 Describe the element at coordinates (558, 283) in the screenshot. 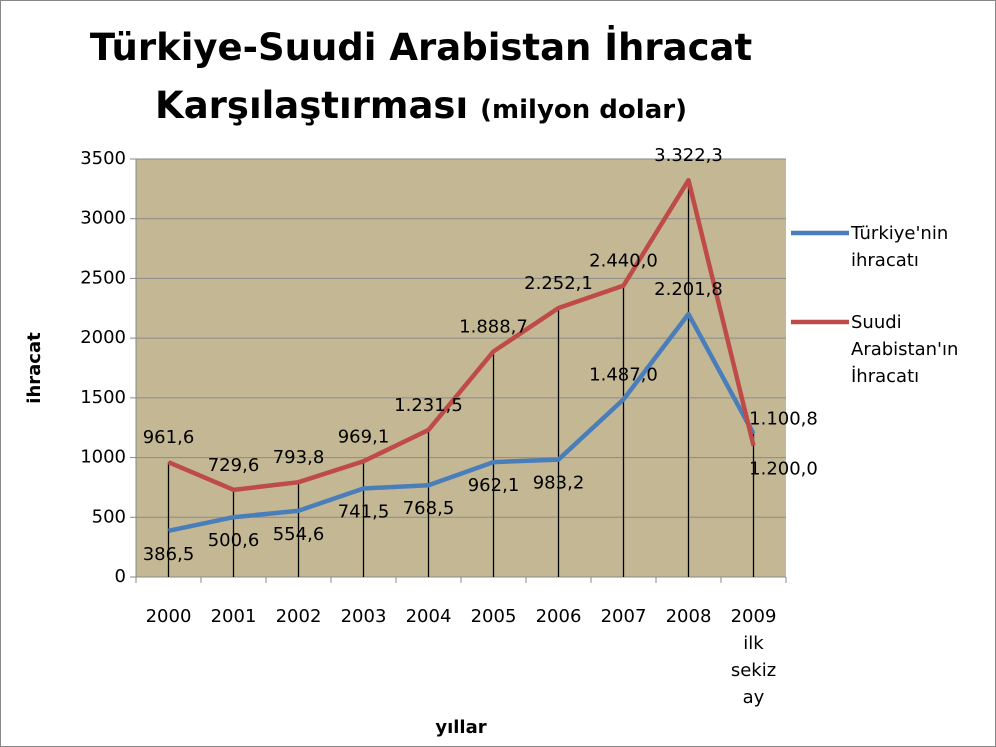

I see `data-label: 2.252,1` at that location.